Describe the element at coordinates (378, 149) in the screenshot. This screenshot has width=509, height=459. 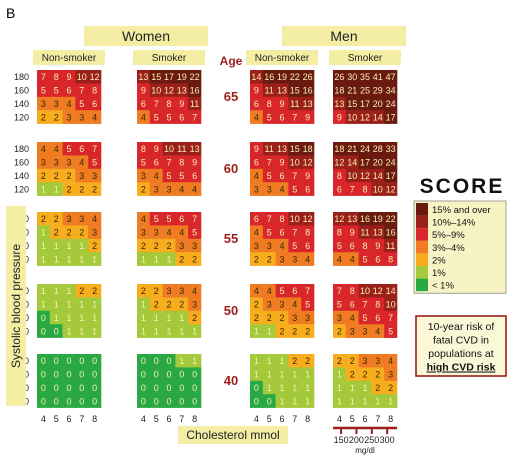
I see `risk-value: 28` at that location.